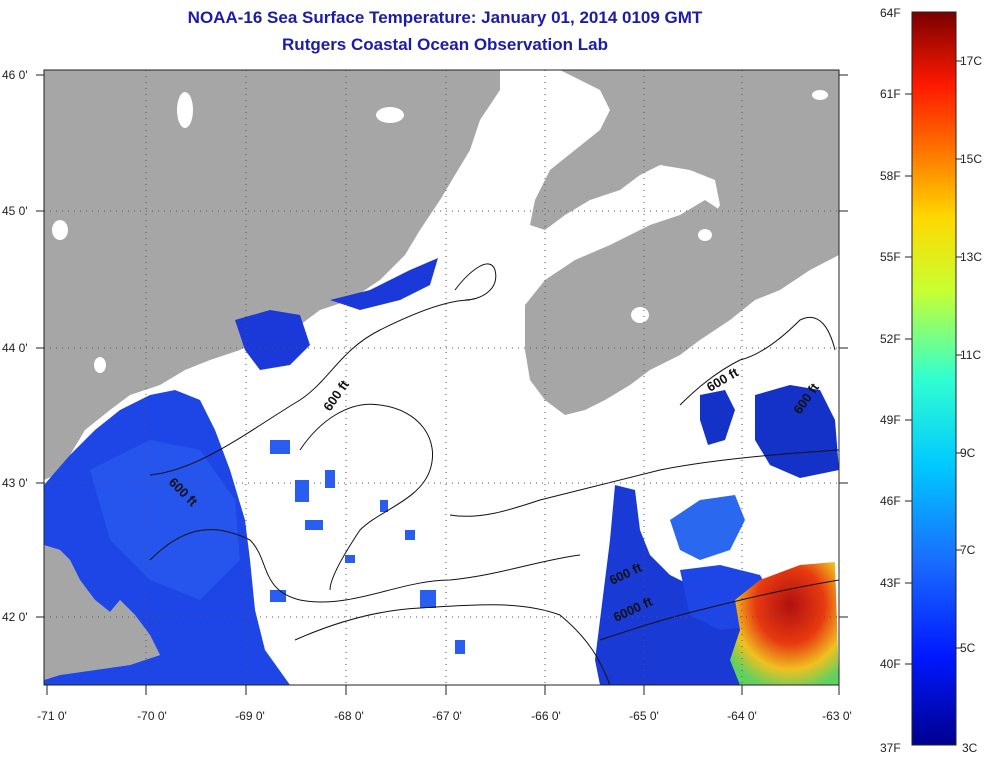 This screenshot has width=984, height=761. I want to click on x-tick-label: -67 0', so click(447, 716).